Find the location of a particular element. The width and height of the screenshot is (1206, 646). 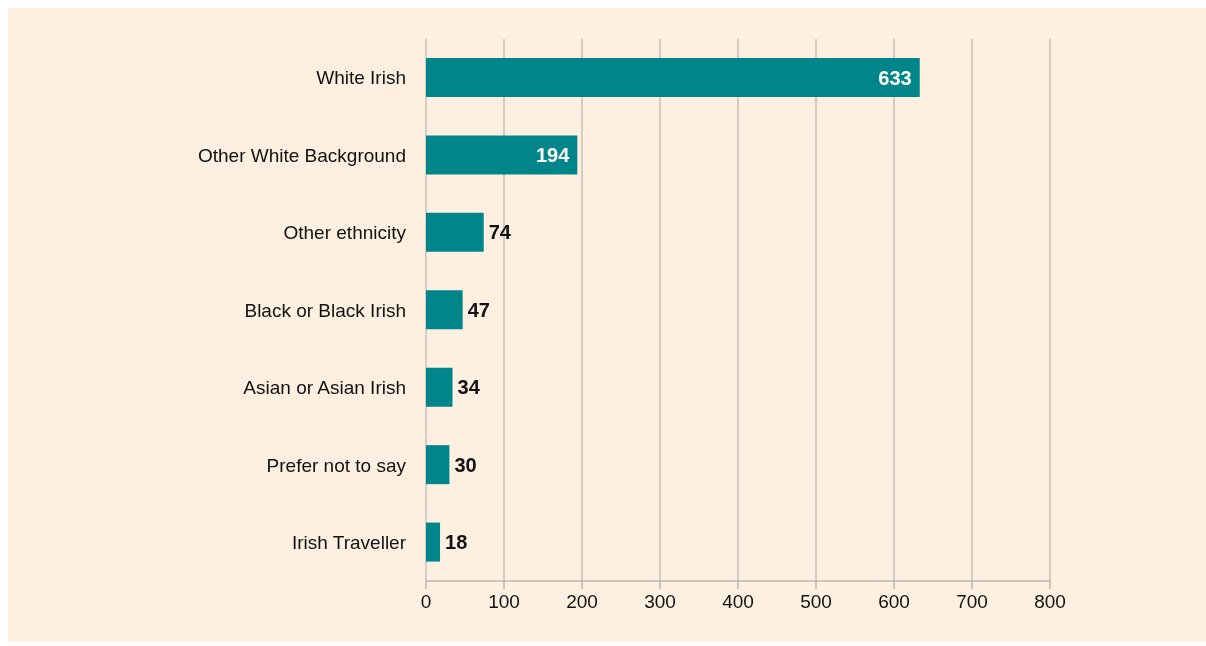

data-label: 18 is located at coordinates (456, 542).